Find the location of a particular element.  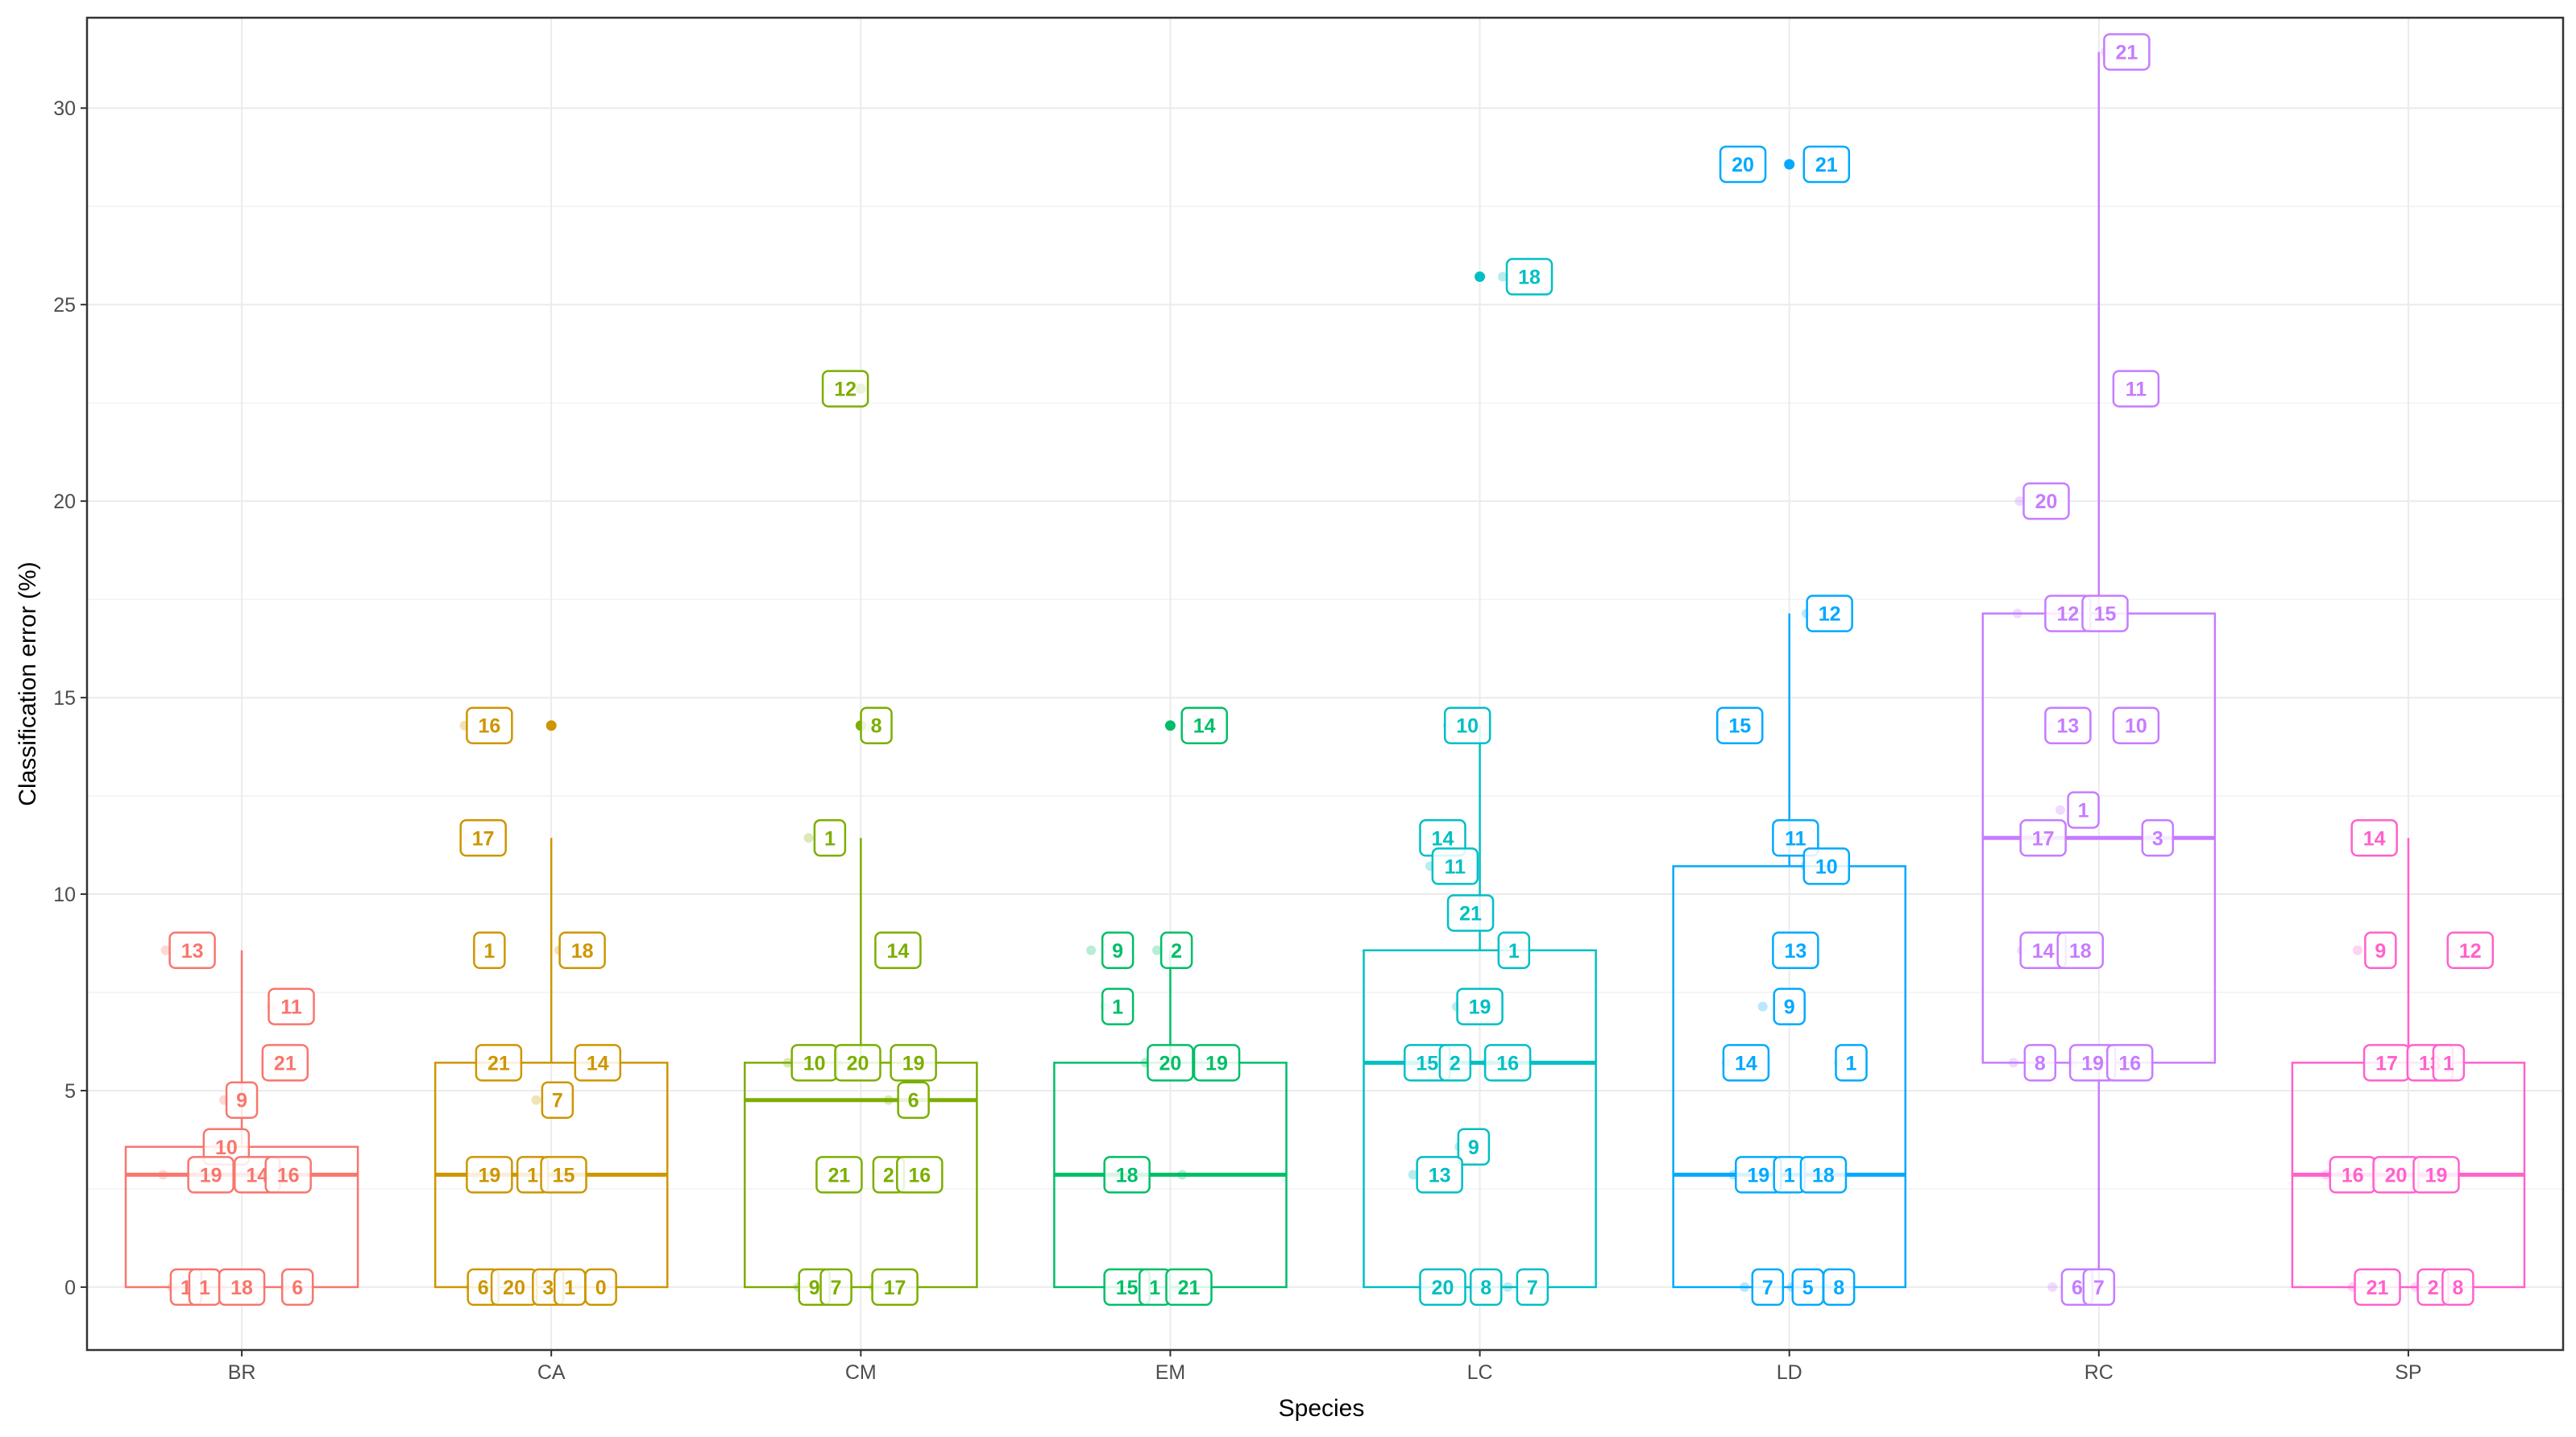

point-label: 7 is located at coordinates (836, 1287).